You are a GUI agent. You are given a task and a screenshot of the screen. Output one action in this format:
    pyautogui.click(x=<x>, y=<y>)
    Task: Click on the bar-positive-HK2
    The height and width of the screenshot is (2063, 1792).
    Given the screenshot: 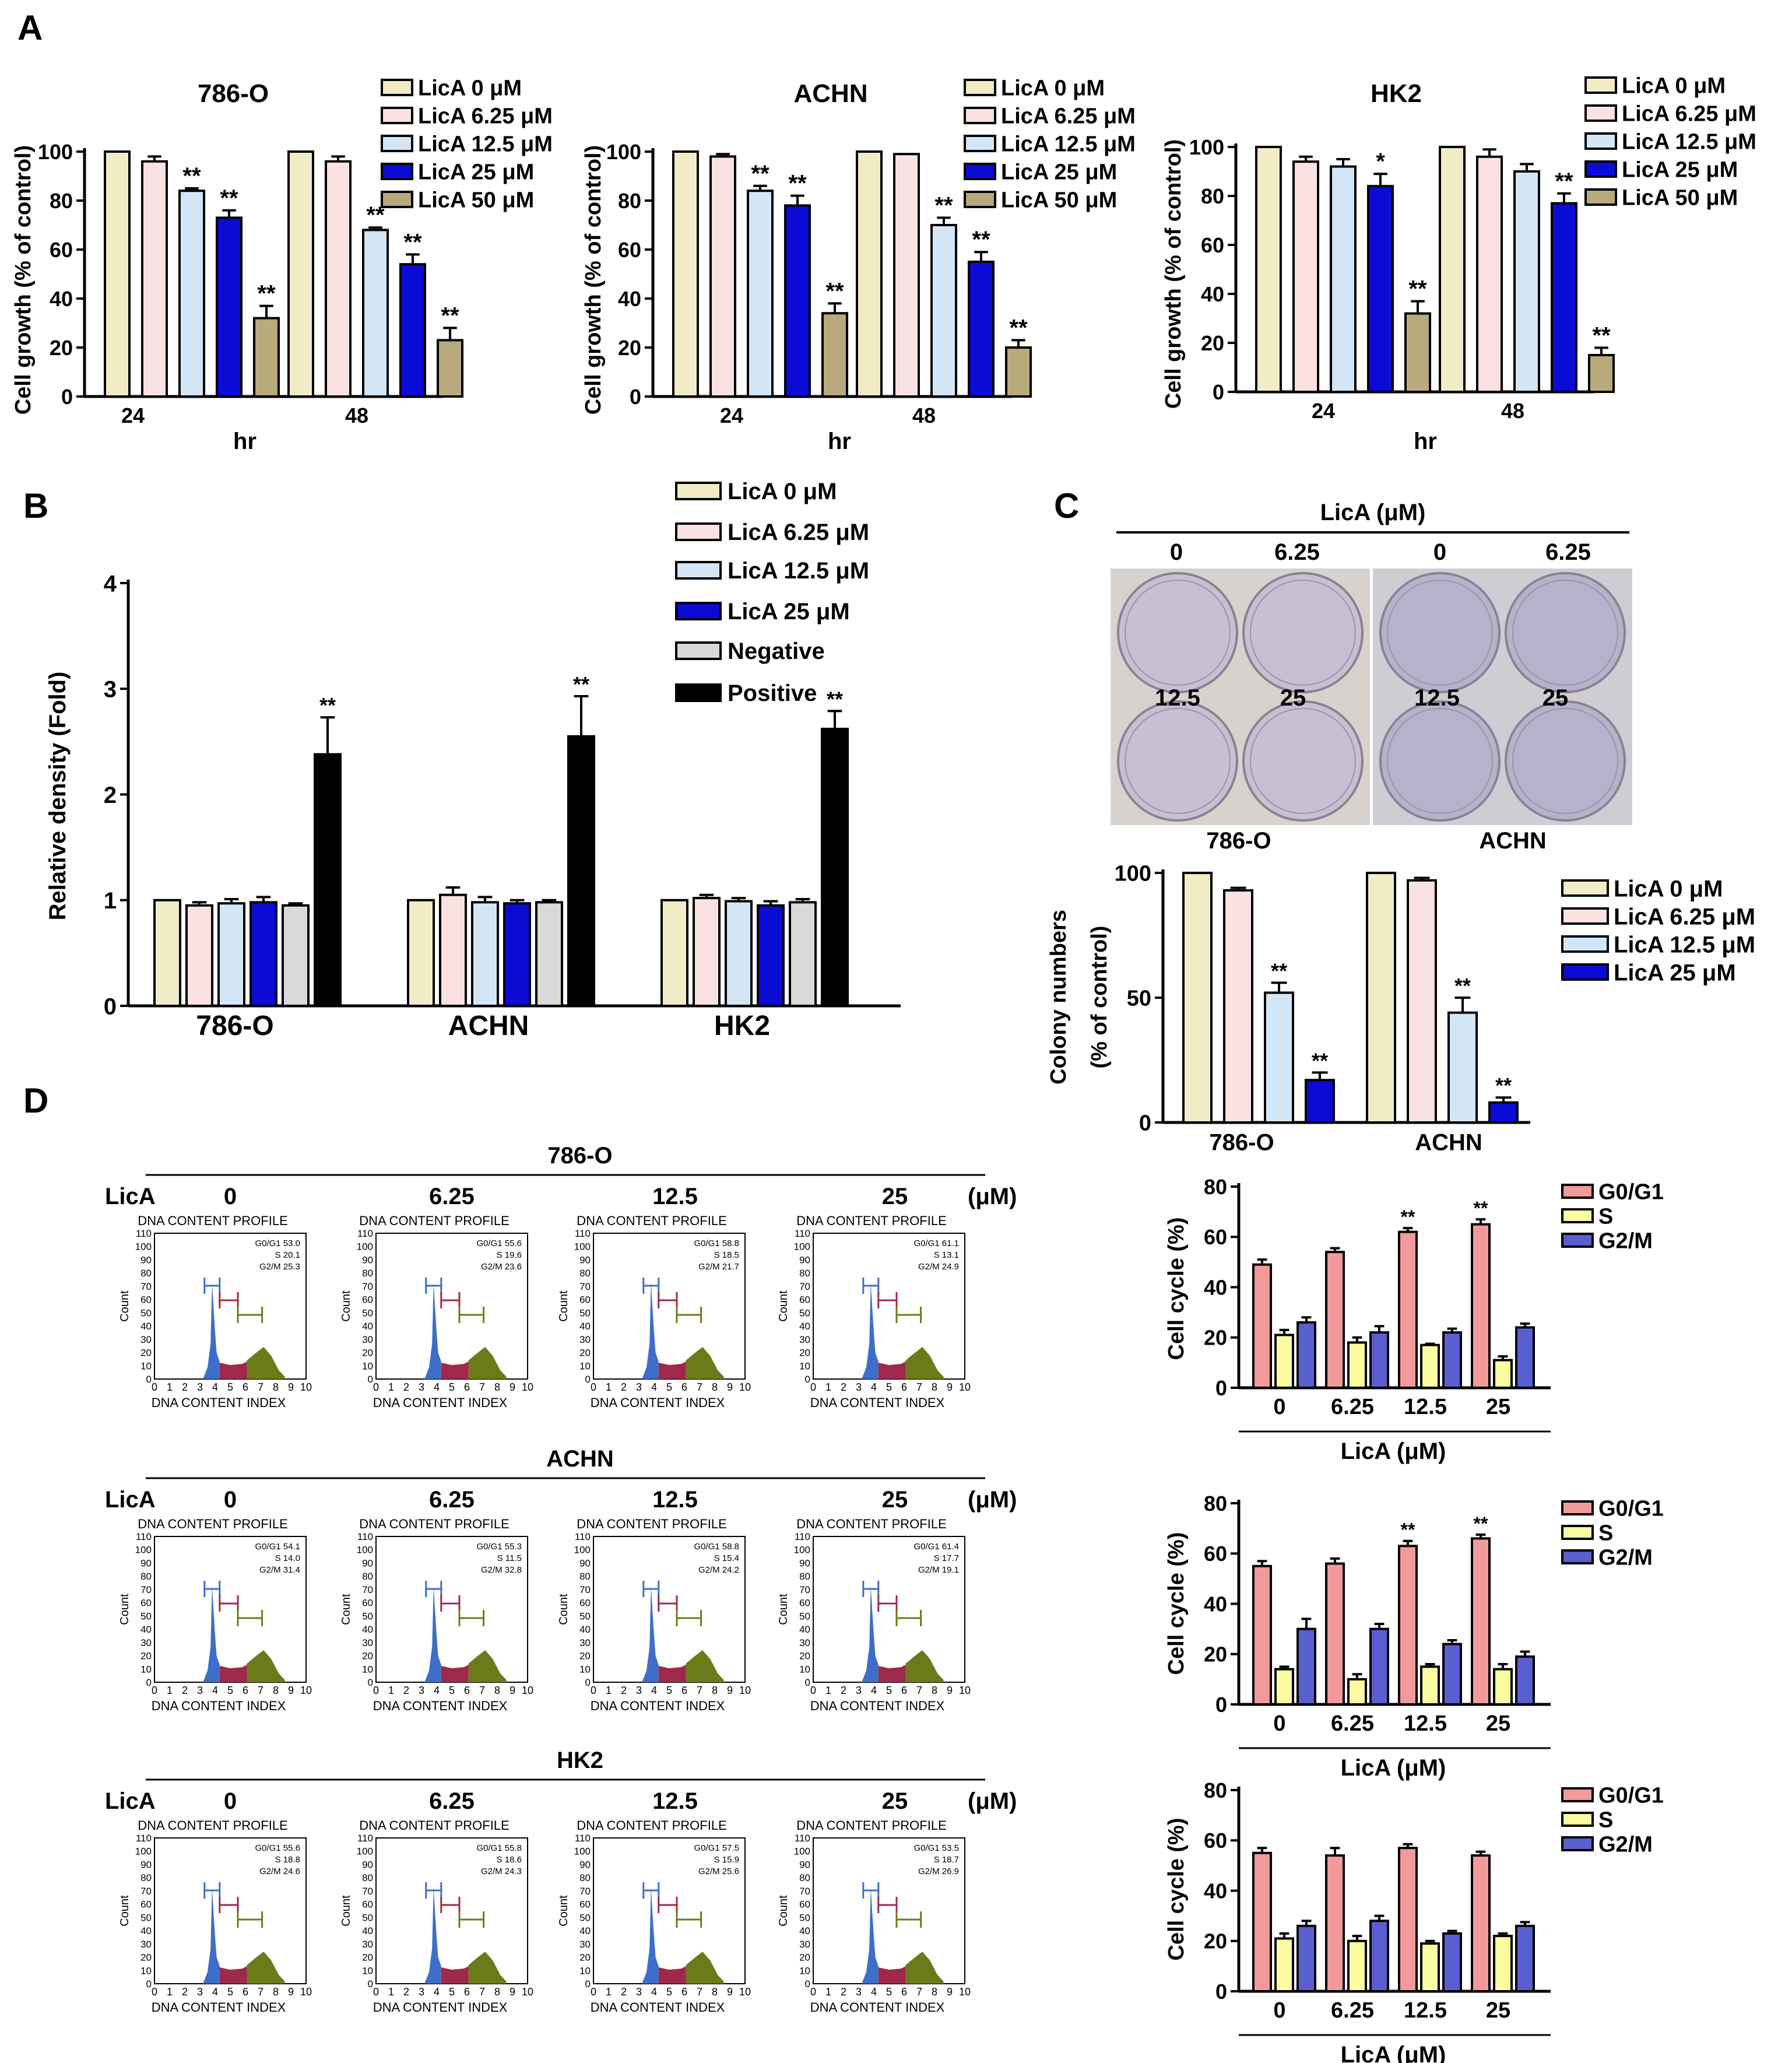 What is the action you would take?
    pyautogui.click(x=835, y=867)
    